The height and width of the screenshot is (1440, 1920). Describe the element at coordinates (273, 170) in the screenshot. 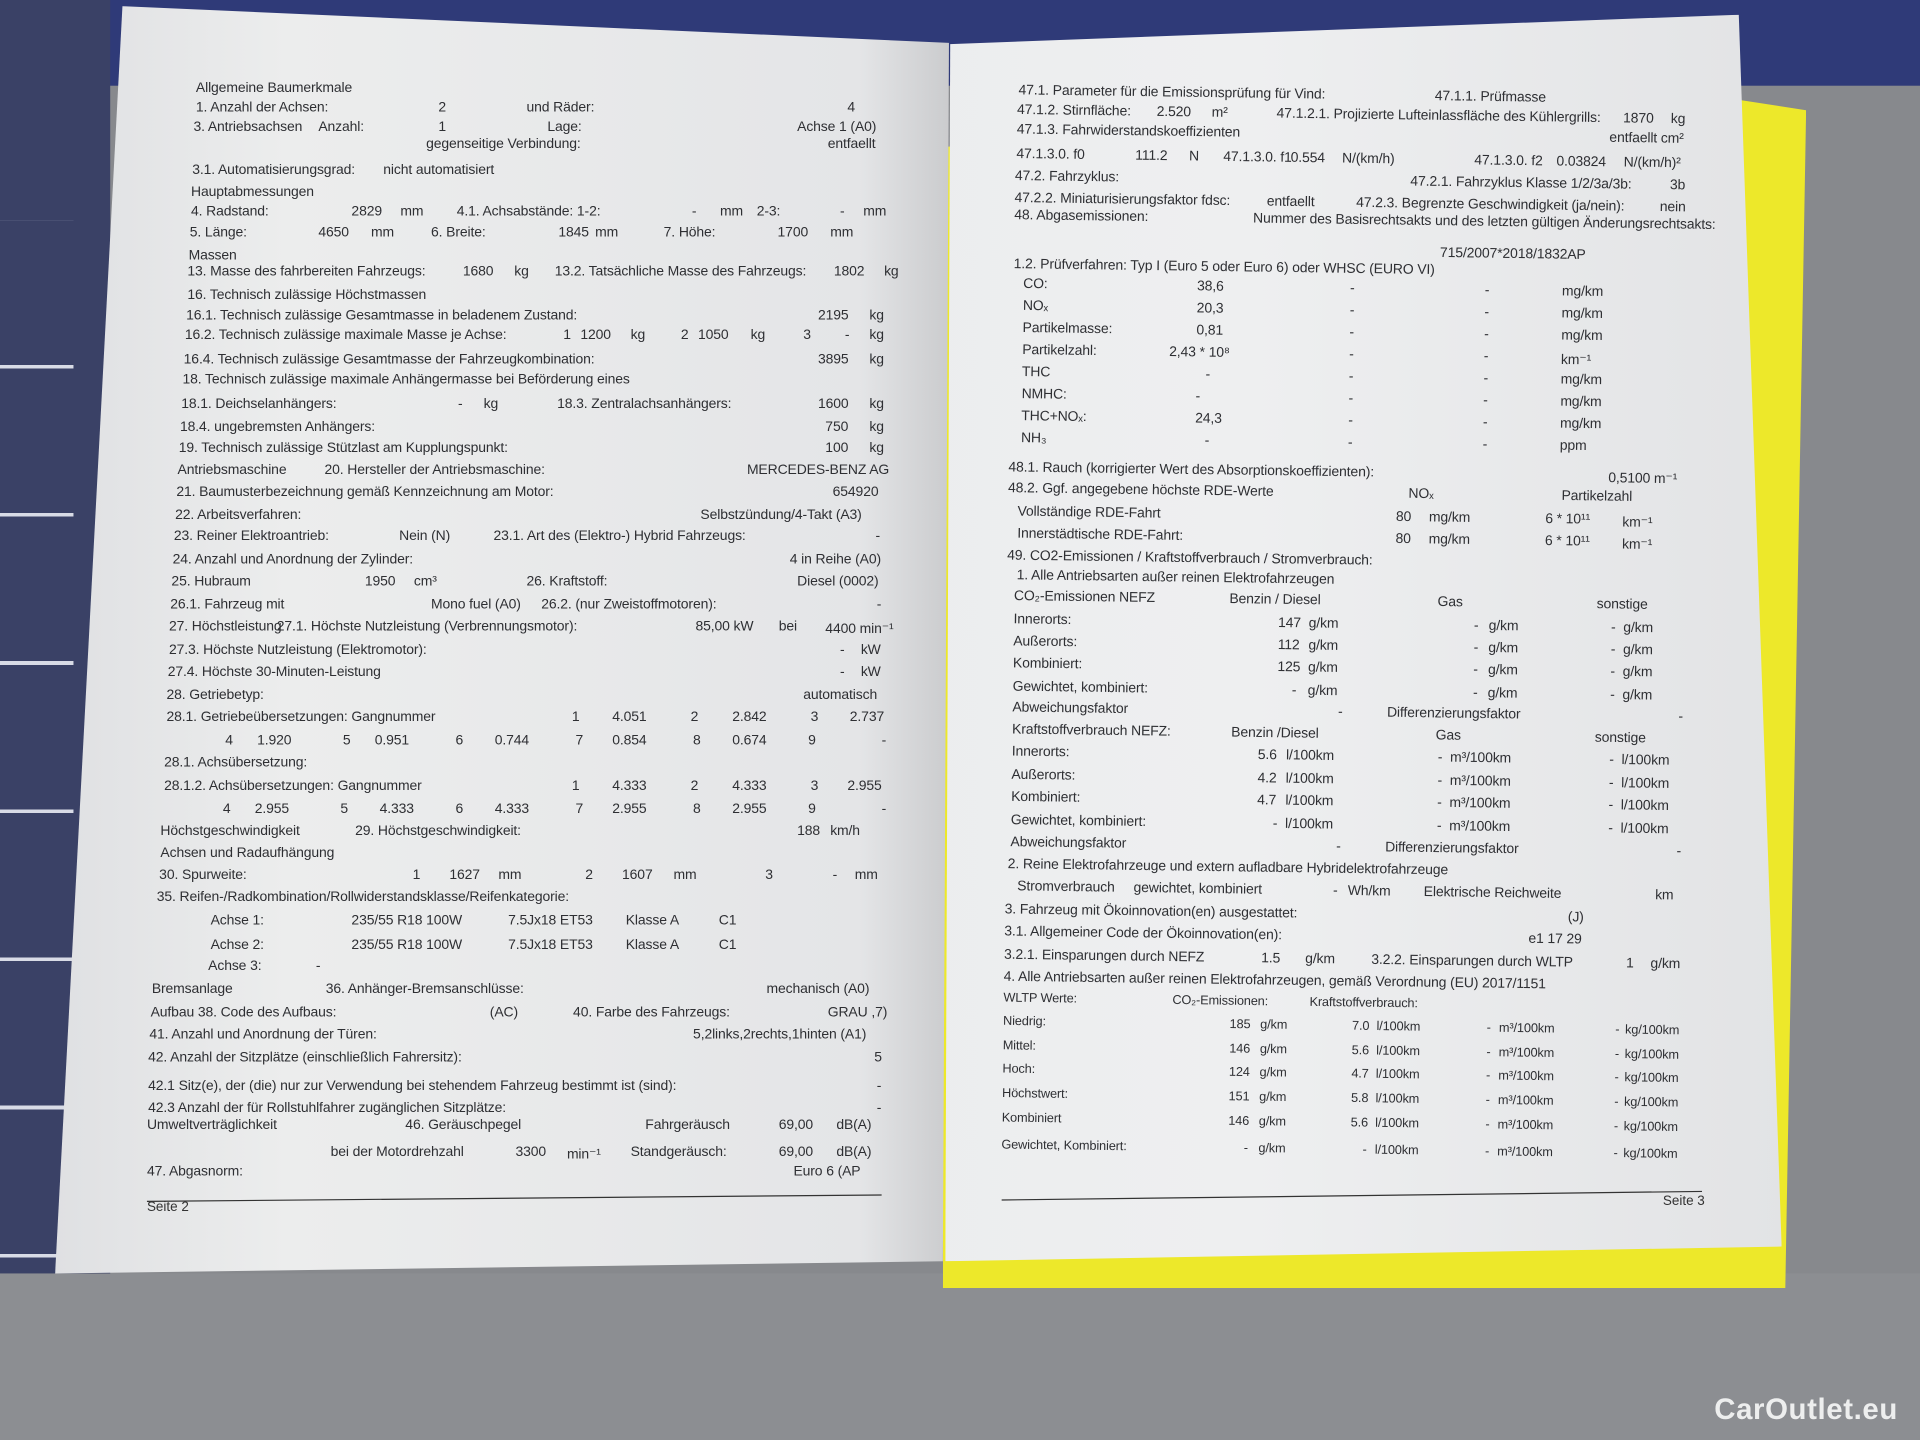

I see `field-label: 3.1. Automatisierungsgrad:` at that location.